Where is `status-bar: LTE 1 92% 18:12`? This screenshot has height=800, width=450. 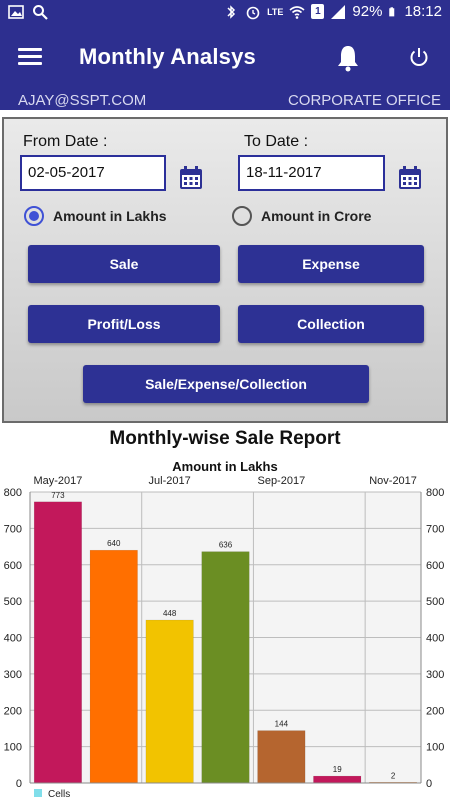
status-bar: LTE 1 92% 18:12 is located at coordinates (225, 13).